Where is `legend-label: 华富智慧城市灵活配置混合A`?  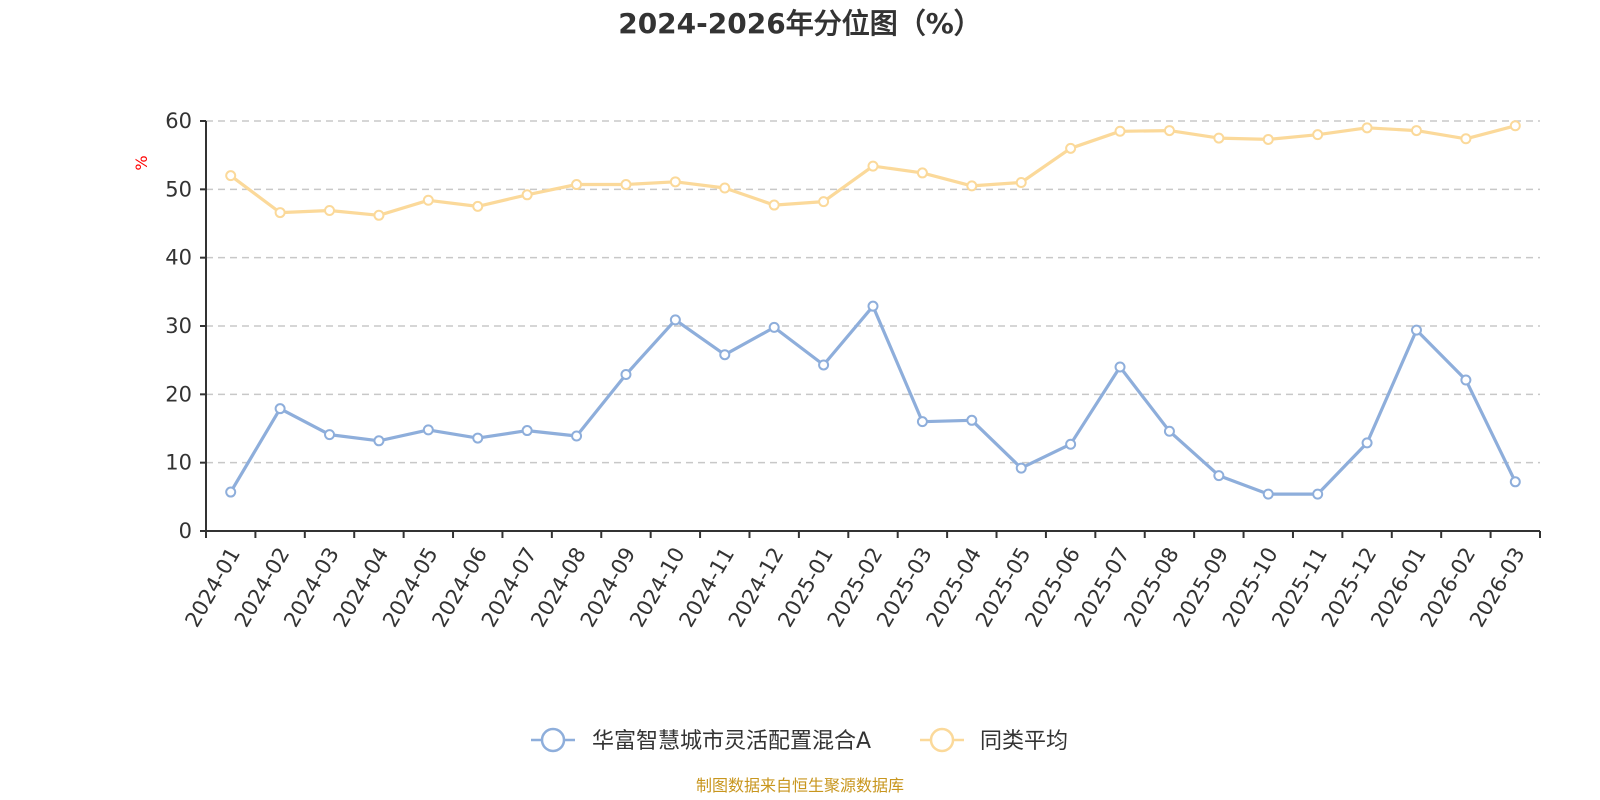
legend-label: 华富智慧城市灵活配置混合A is located at coordinates (731, 741).